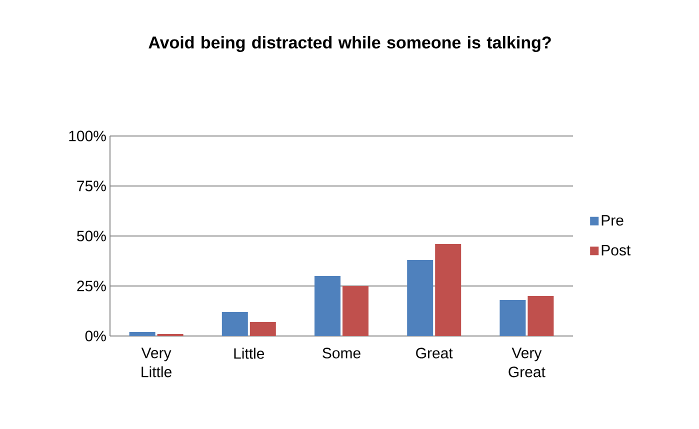  What do you see at coordinates (527, 363) in the screenshot?
I see `x-tick-label: Very Great` at bounding box center [527, 363].